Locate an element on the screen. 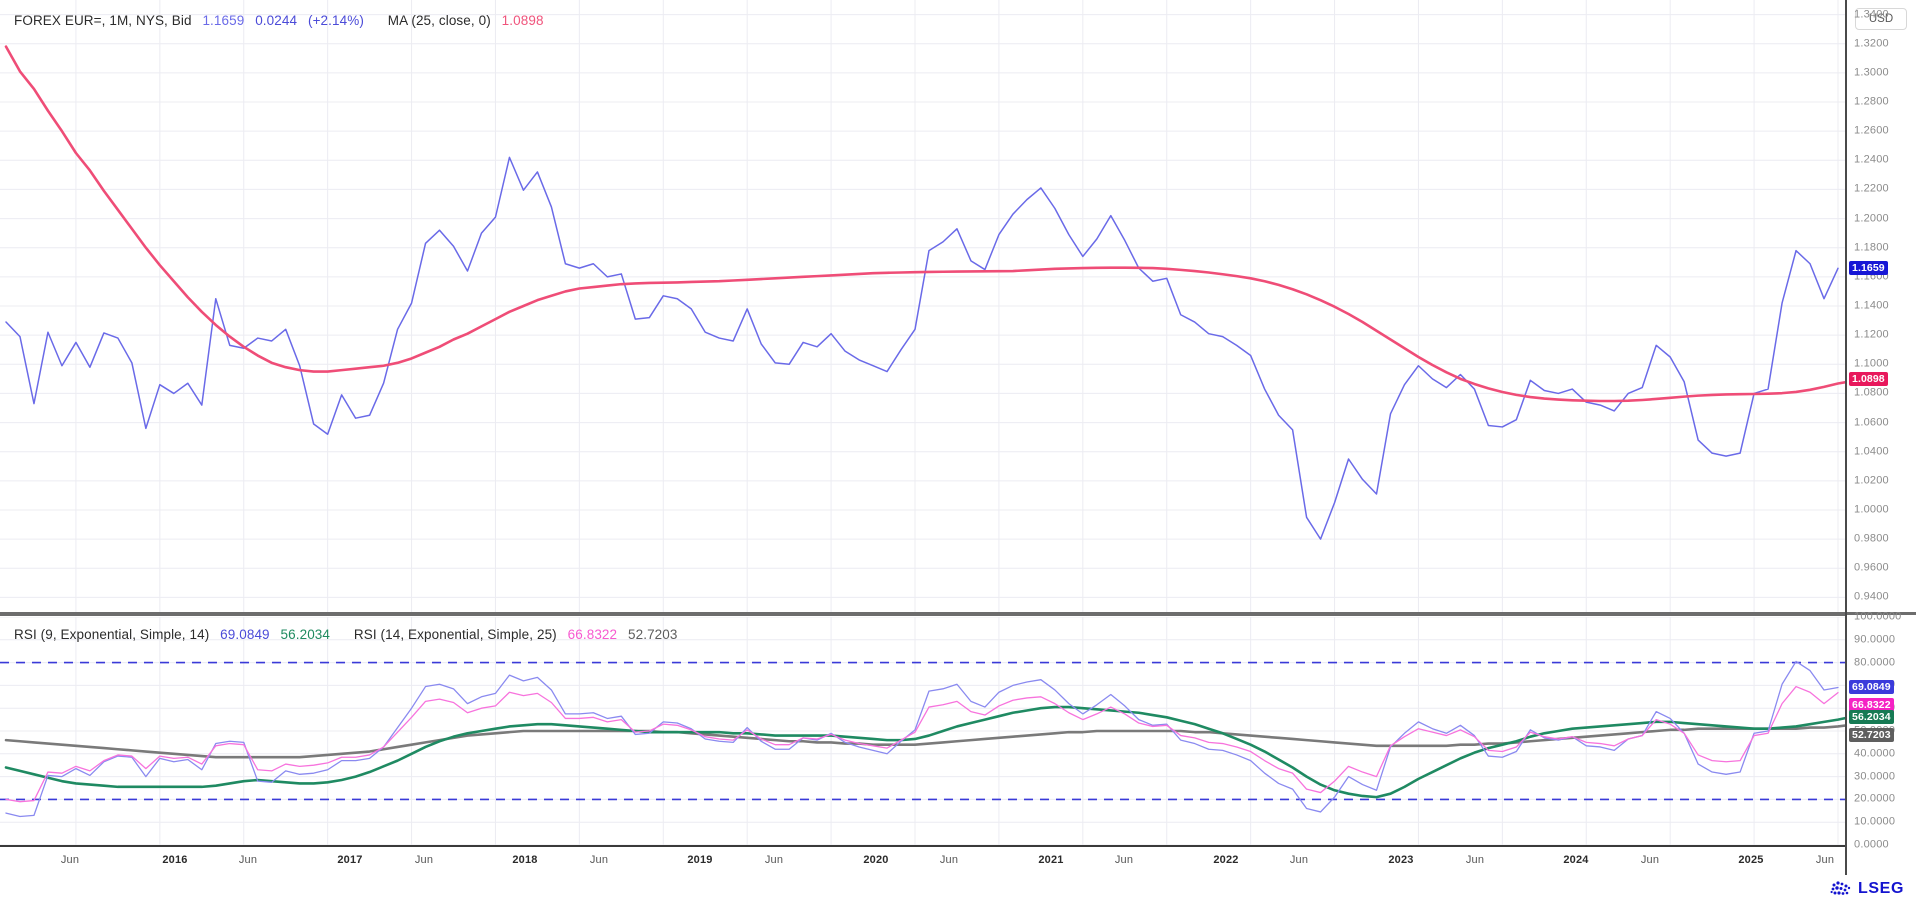  rsi-axis-tick: 10.0000 is located at coordinates (1875, 821).